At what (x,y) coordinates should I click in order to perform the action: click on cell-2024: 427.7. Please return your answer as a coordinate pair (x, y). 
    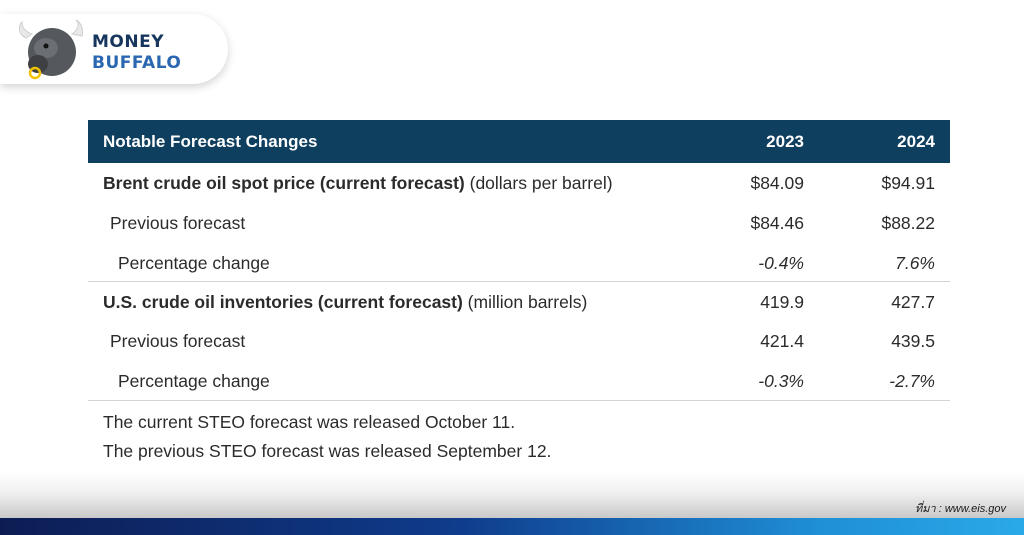
    Looking at the image, I should click on (913, 302).